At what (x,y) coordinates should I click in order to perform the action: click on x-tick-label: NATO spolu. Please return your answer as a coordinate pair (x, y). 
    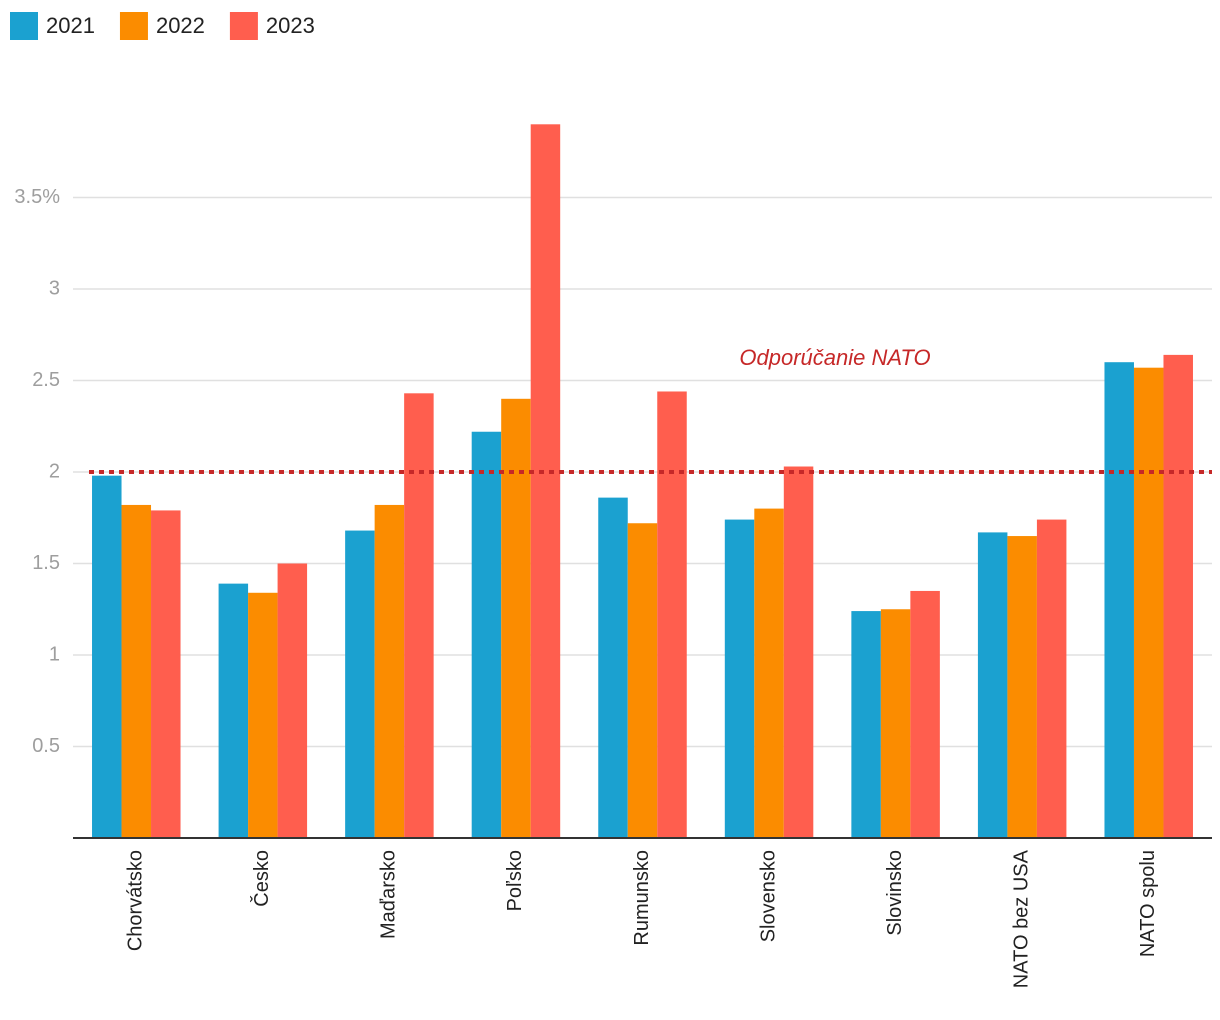
    Looking at the image, I should click on (1148, 903).